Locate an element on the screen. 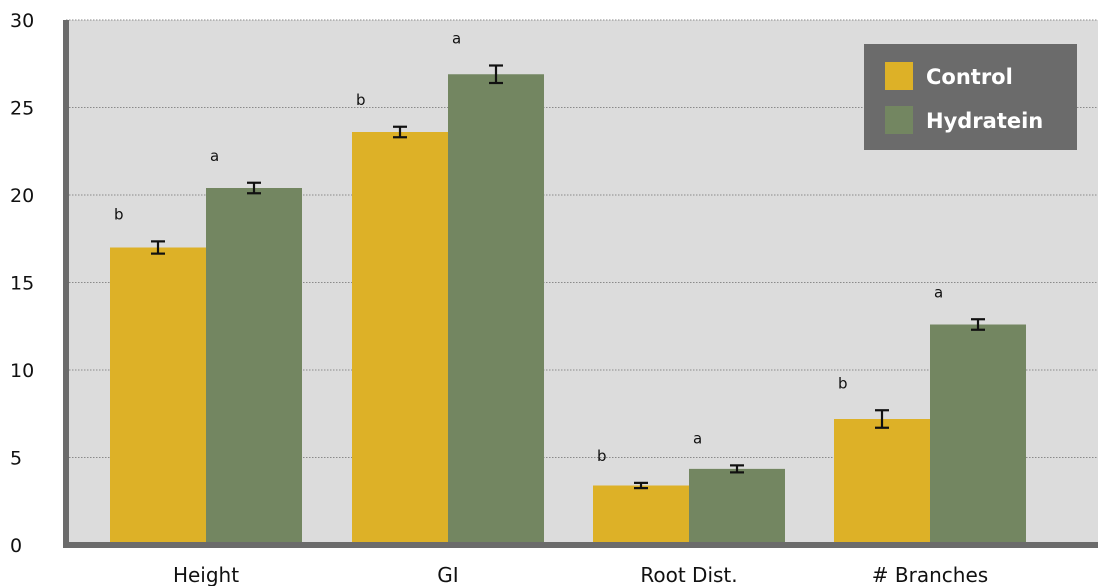 This screenshot has height=586, width=1106. legend-label: Control is located at coordinates (969, 77).